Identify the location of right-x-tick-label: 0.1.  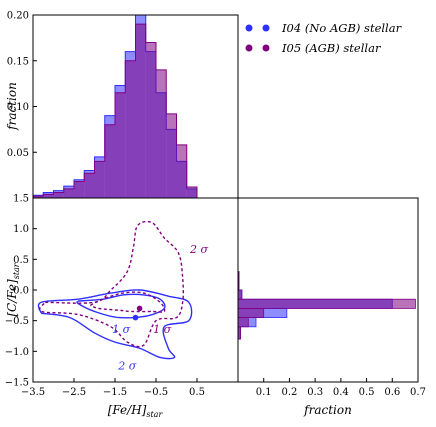
(264, 392).